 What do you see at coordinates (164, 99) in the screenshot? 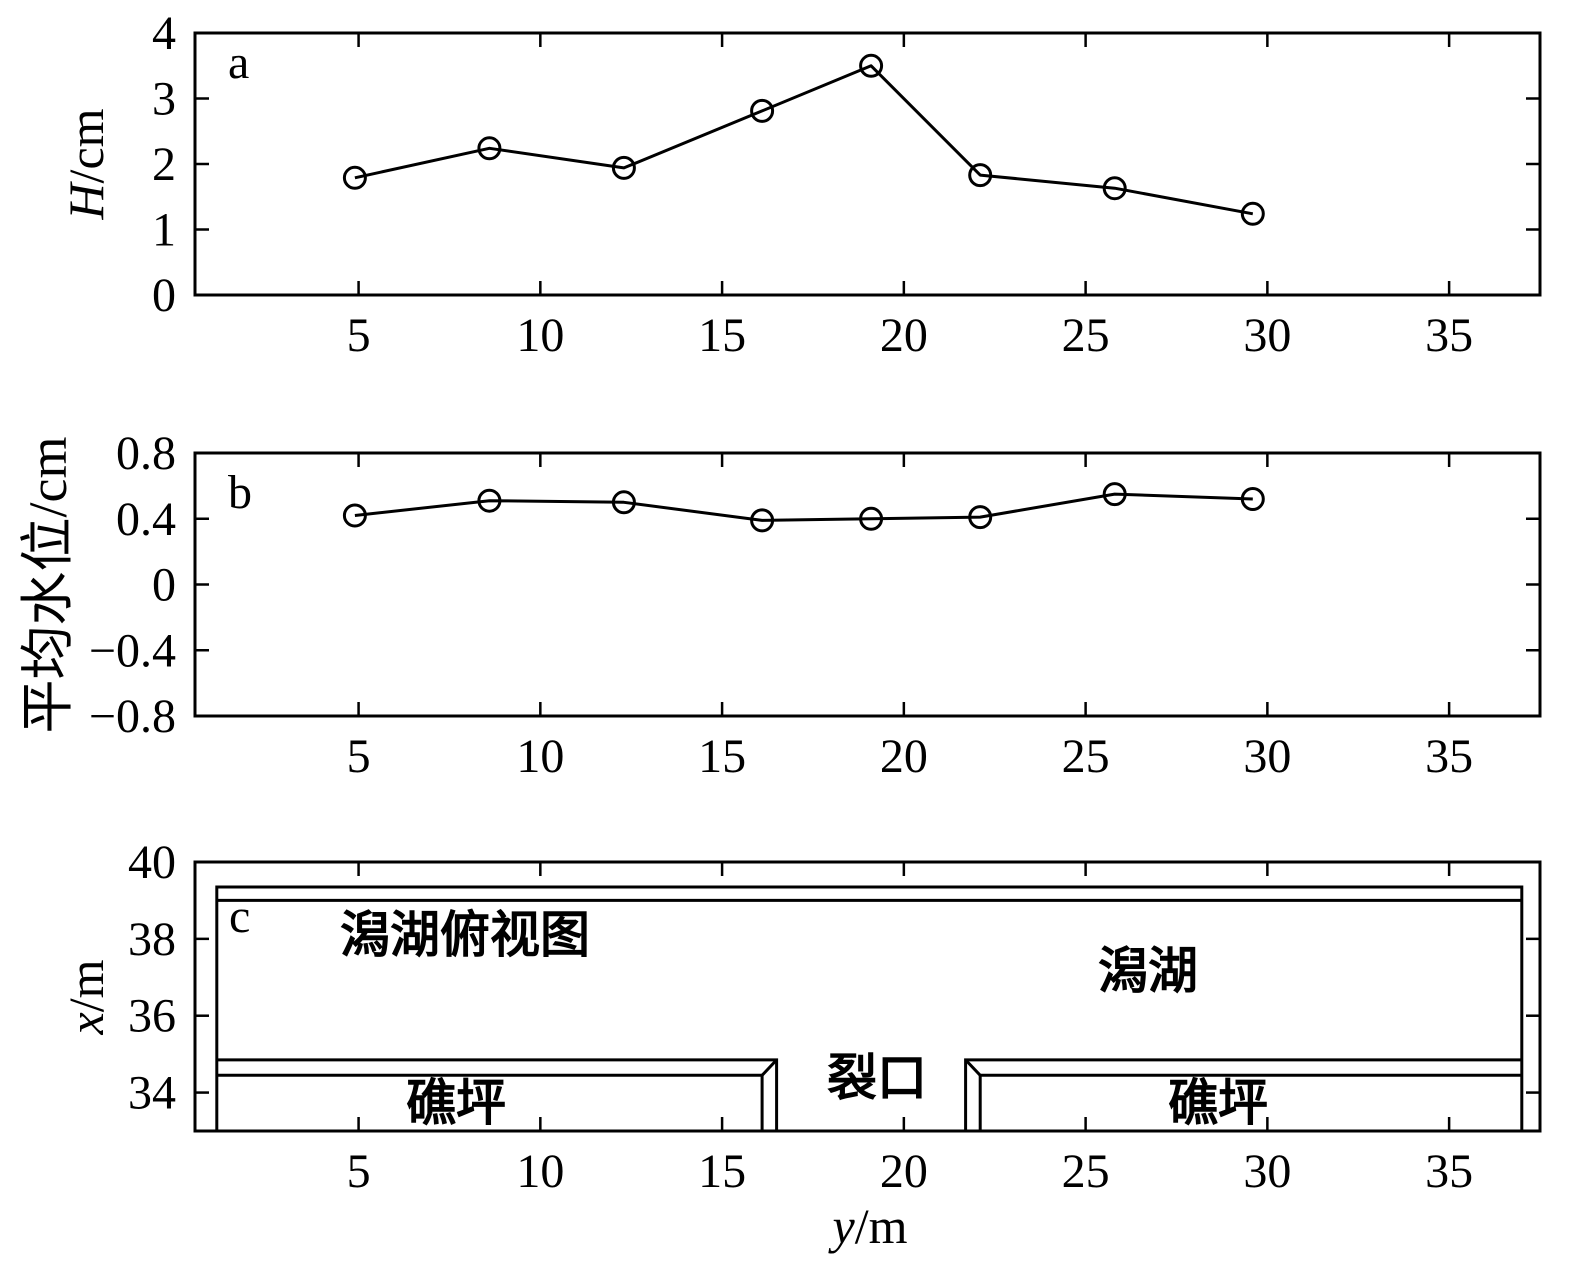
I see `y-tick-label: 3` at bounding box center [164, 99].